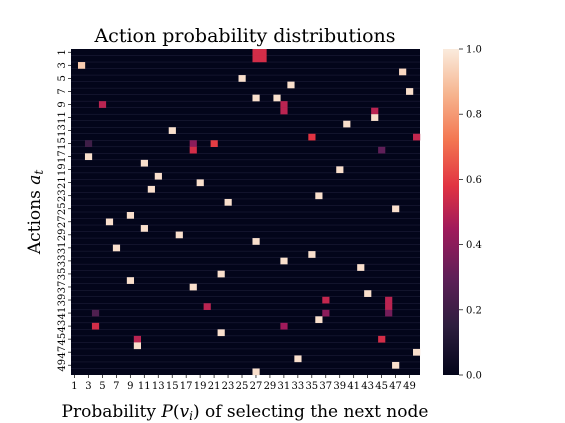  I want to click on y-tick-label: 49, so click(62, 365).